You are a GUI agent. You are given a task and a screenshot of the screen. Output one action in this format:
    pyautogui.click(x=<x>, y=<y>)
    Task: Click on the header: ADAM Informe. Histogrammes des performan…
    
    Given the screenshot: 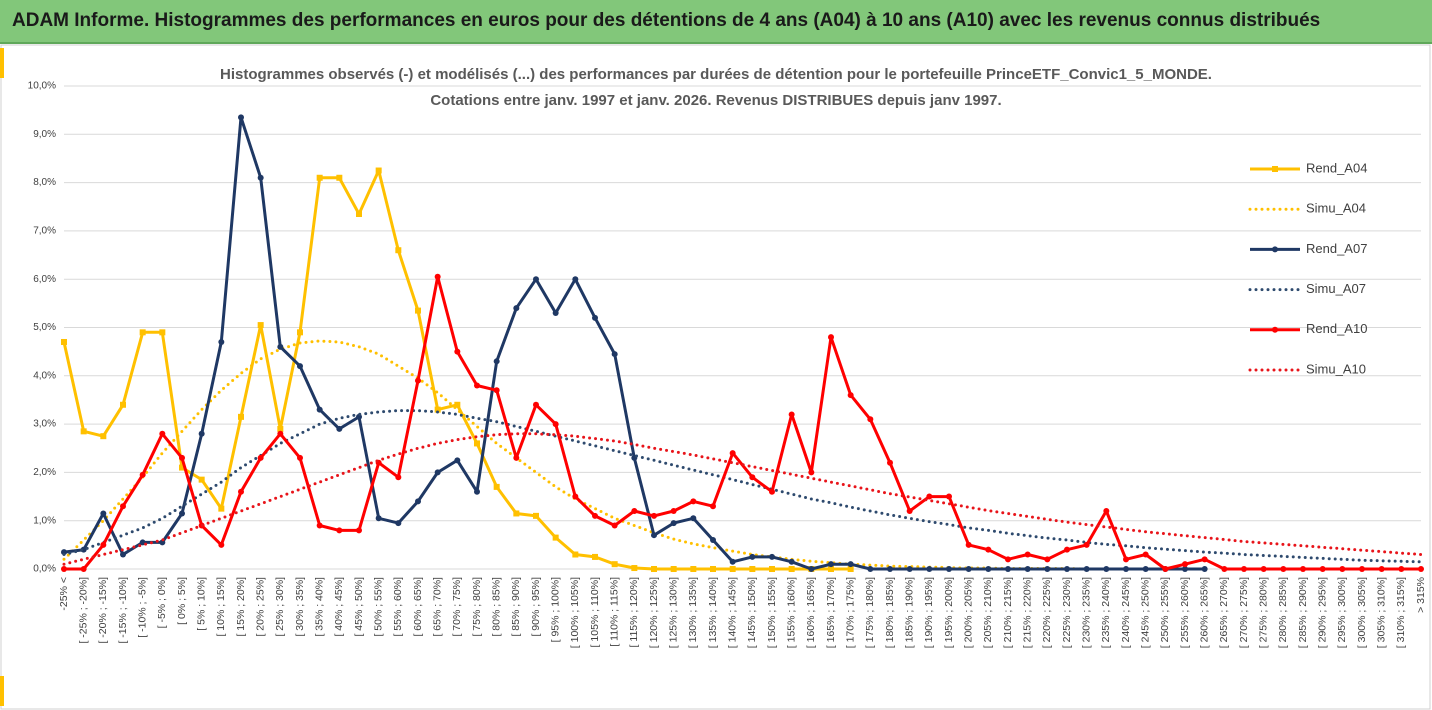 What is the action you would take?
    pyautogui.click(x=716, y=22)
    